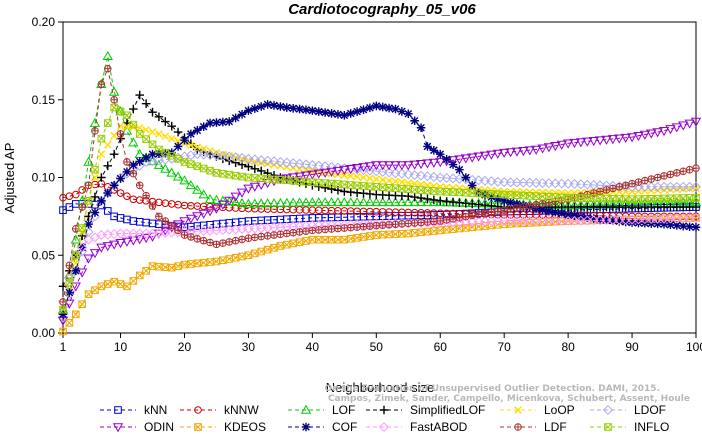 The width and height of the screenshot is (702, 434). What do you see at coordinates (44, 22) in the screenshot?
I see `y-tick-label: 0.20` at bounding box center [44, 22].